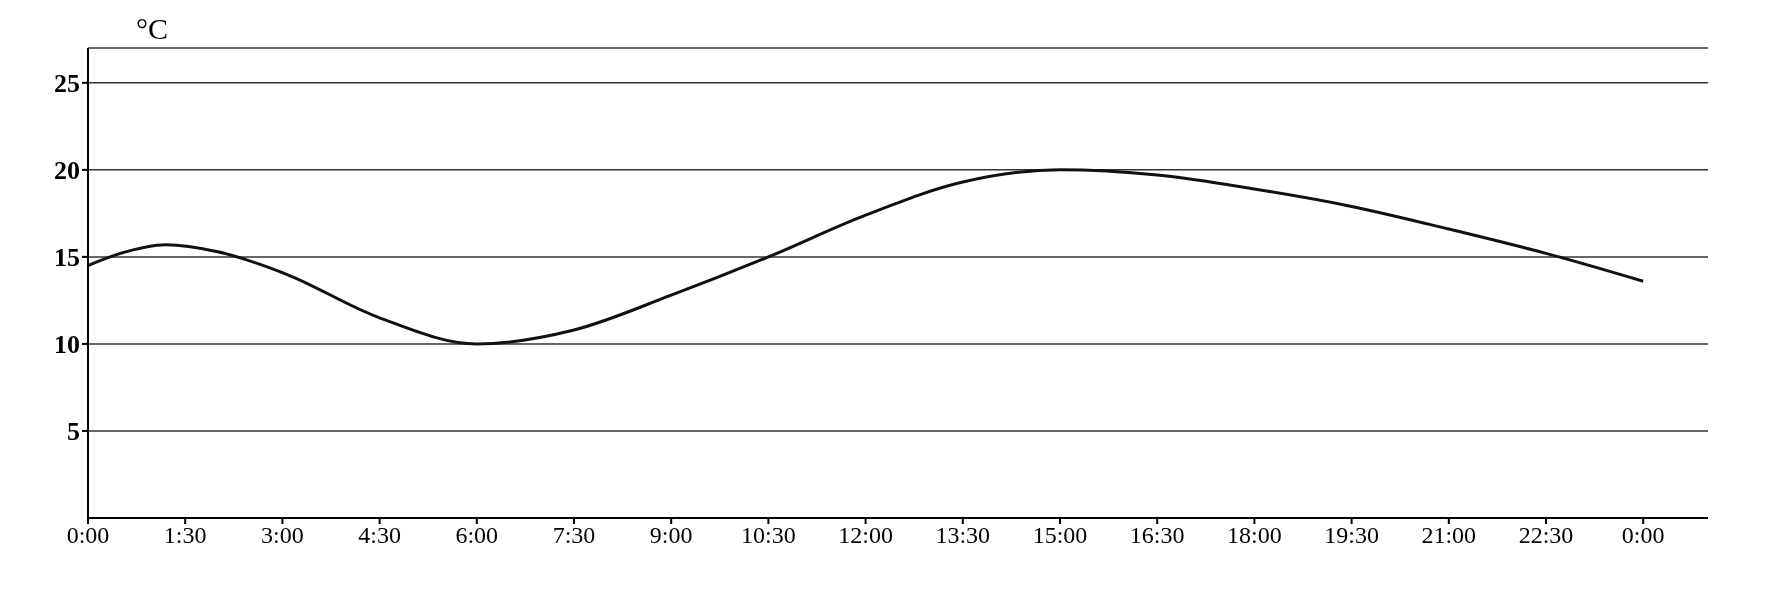 This screenshot has height=600, width=1767. Describe the element at coordinates (1060, 535) in the screenshot. I see `x-tick-label: 15:00` at that location.